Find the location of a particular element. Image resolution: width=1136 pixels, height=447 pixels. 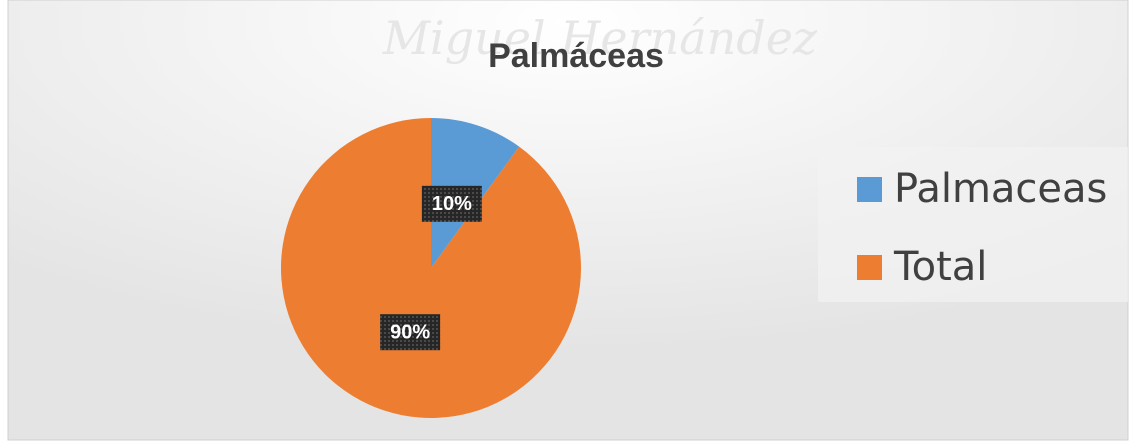

watermark: Miguel Hernández is located at coordinates (600, 38).